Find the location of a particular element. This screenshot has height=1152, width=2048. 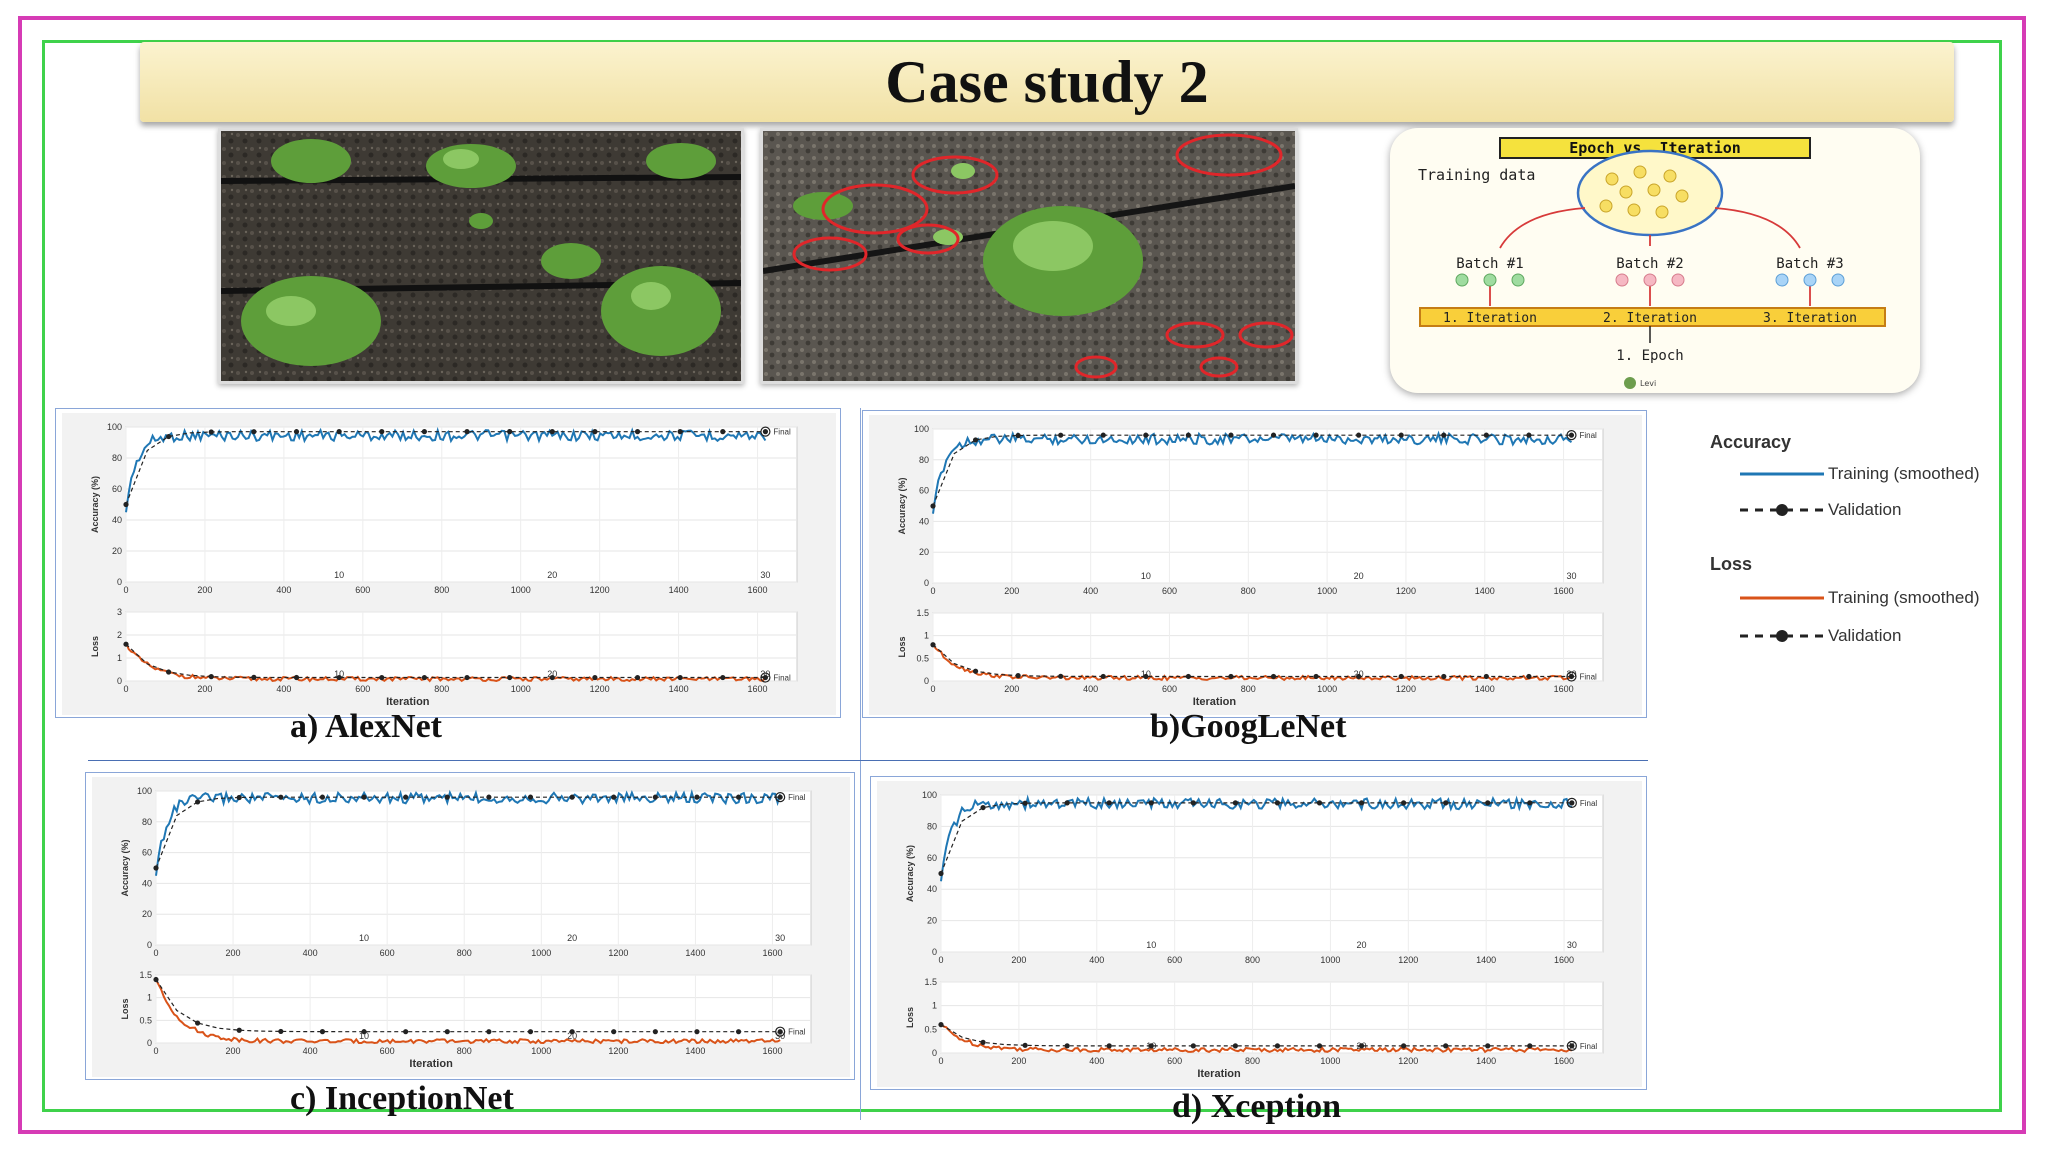

accuracy-x-tick-label: 0 is located at coordinates (940, 960).